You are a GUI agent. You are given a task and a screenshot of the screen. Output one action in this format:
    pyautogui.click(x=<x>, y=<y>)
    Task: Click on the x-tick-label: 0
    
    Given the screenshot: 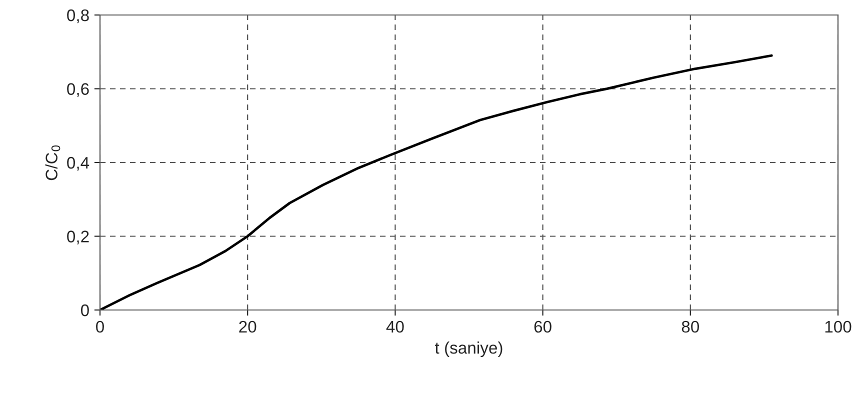 What is the action you would take?
    pyautogui.click(x=100, y=326)
    